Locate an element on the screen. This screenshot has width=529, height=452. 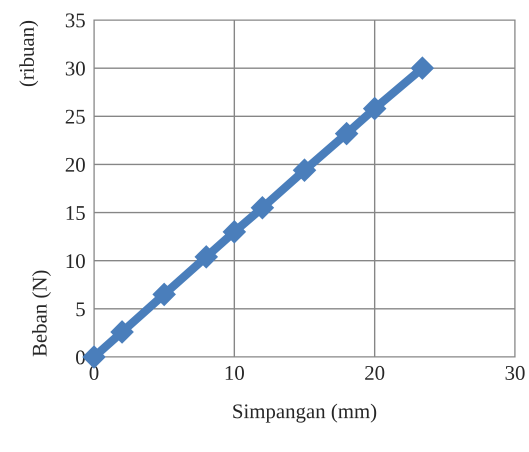
y-tick-label: 5 is located at coordinates (80, 309).